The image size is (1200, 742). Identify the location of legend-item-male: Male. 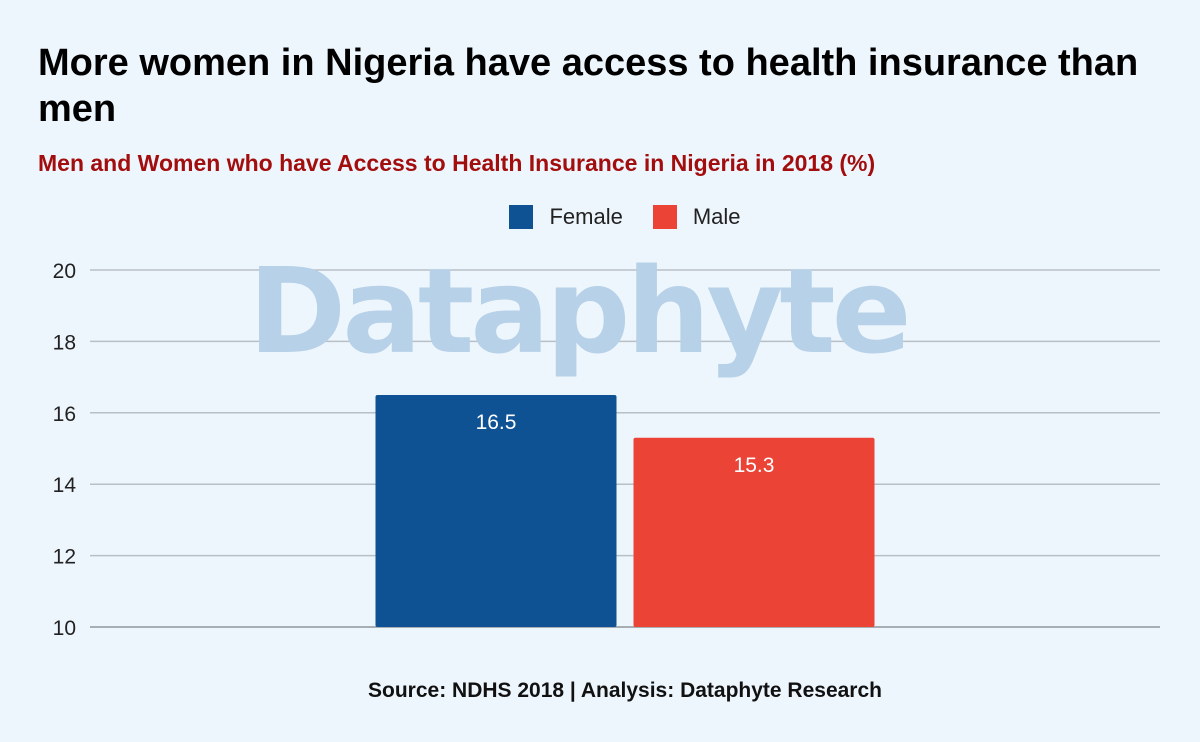
(696, 217).